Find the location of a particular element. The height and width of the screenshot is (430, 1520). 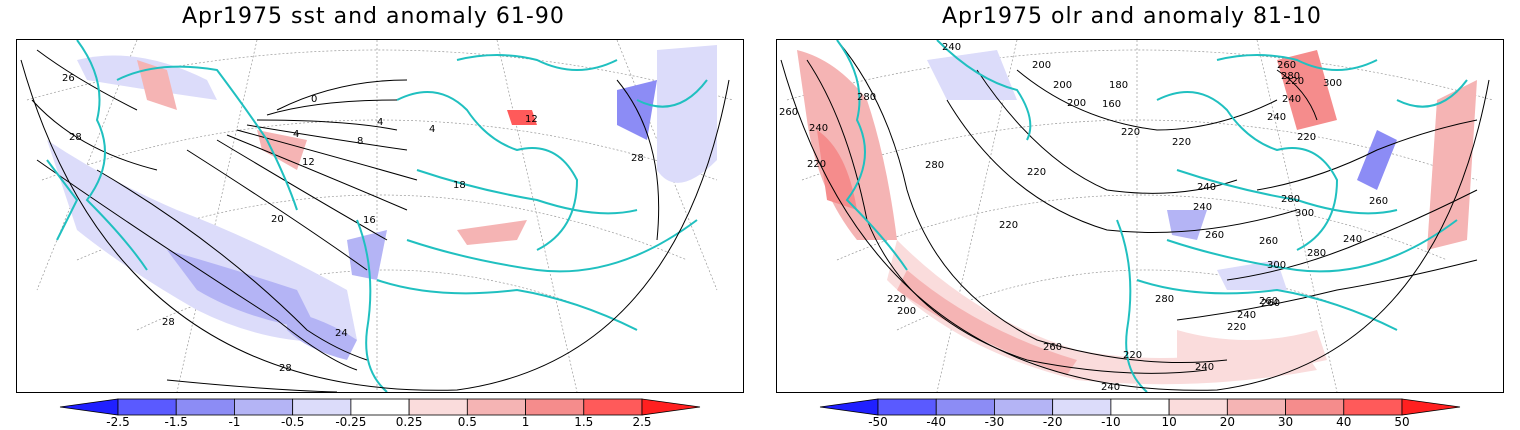

colorbar-tick-label: -50 is located at coordinates (878, 422).